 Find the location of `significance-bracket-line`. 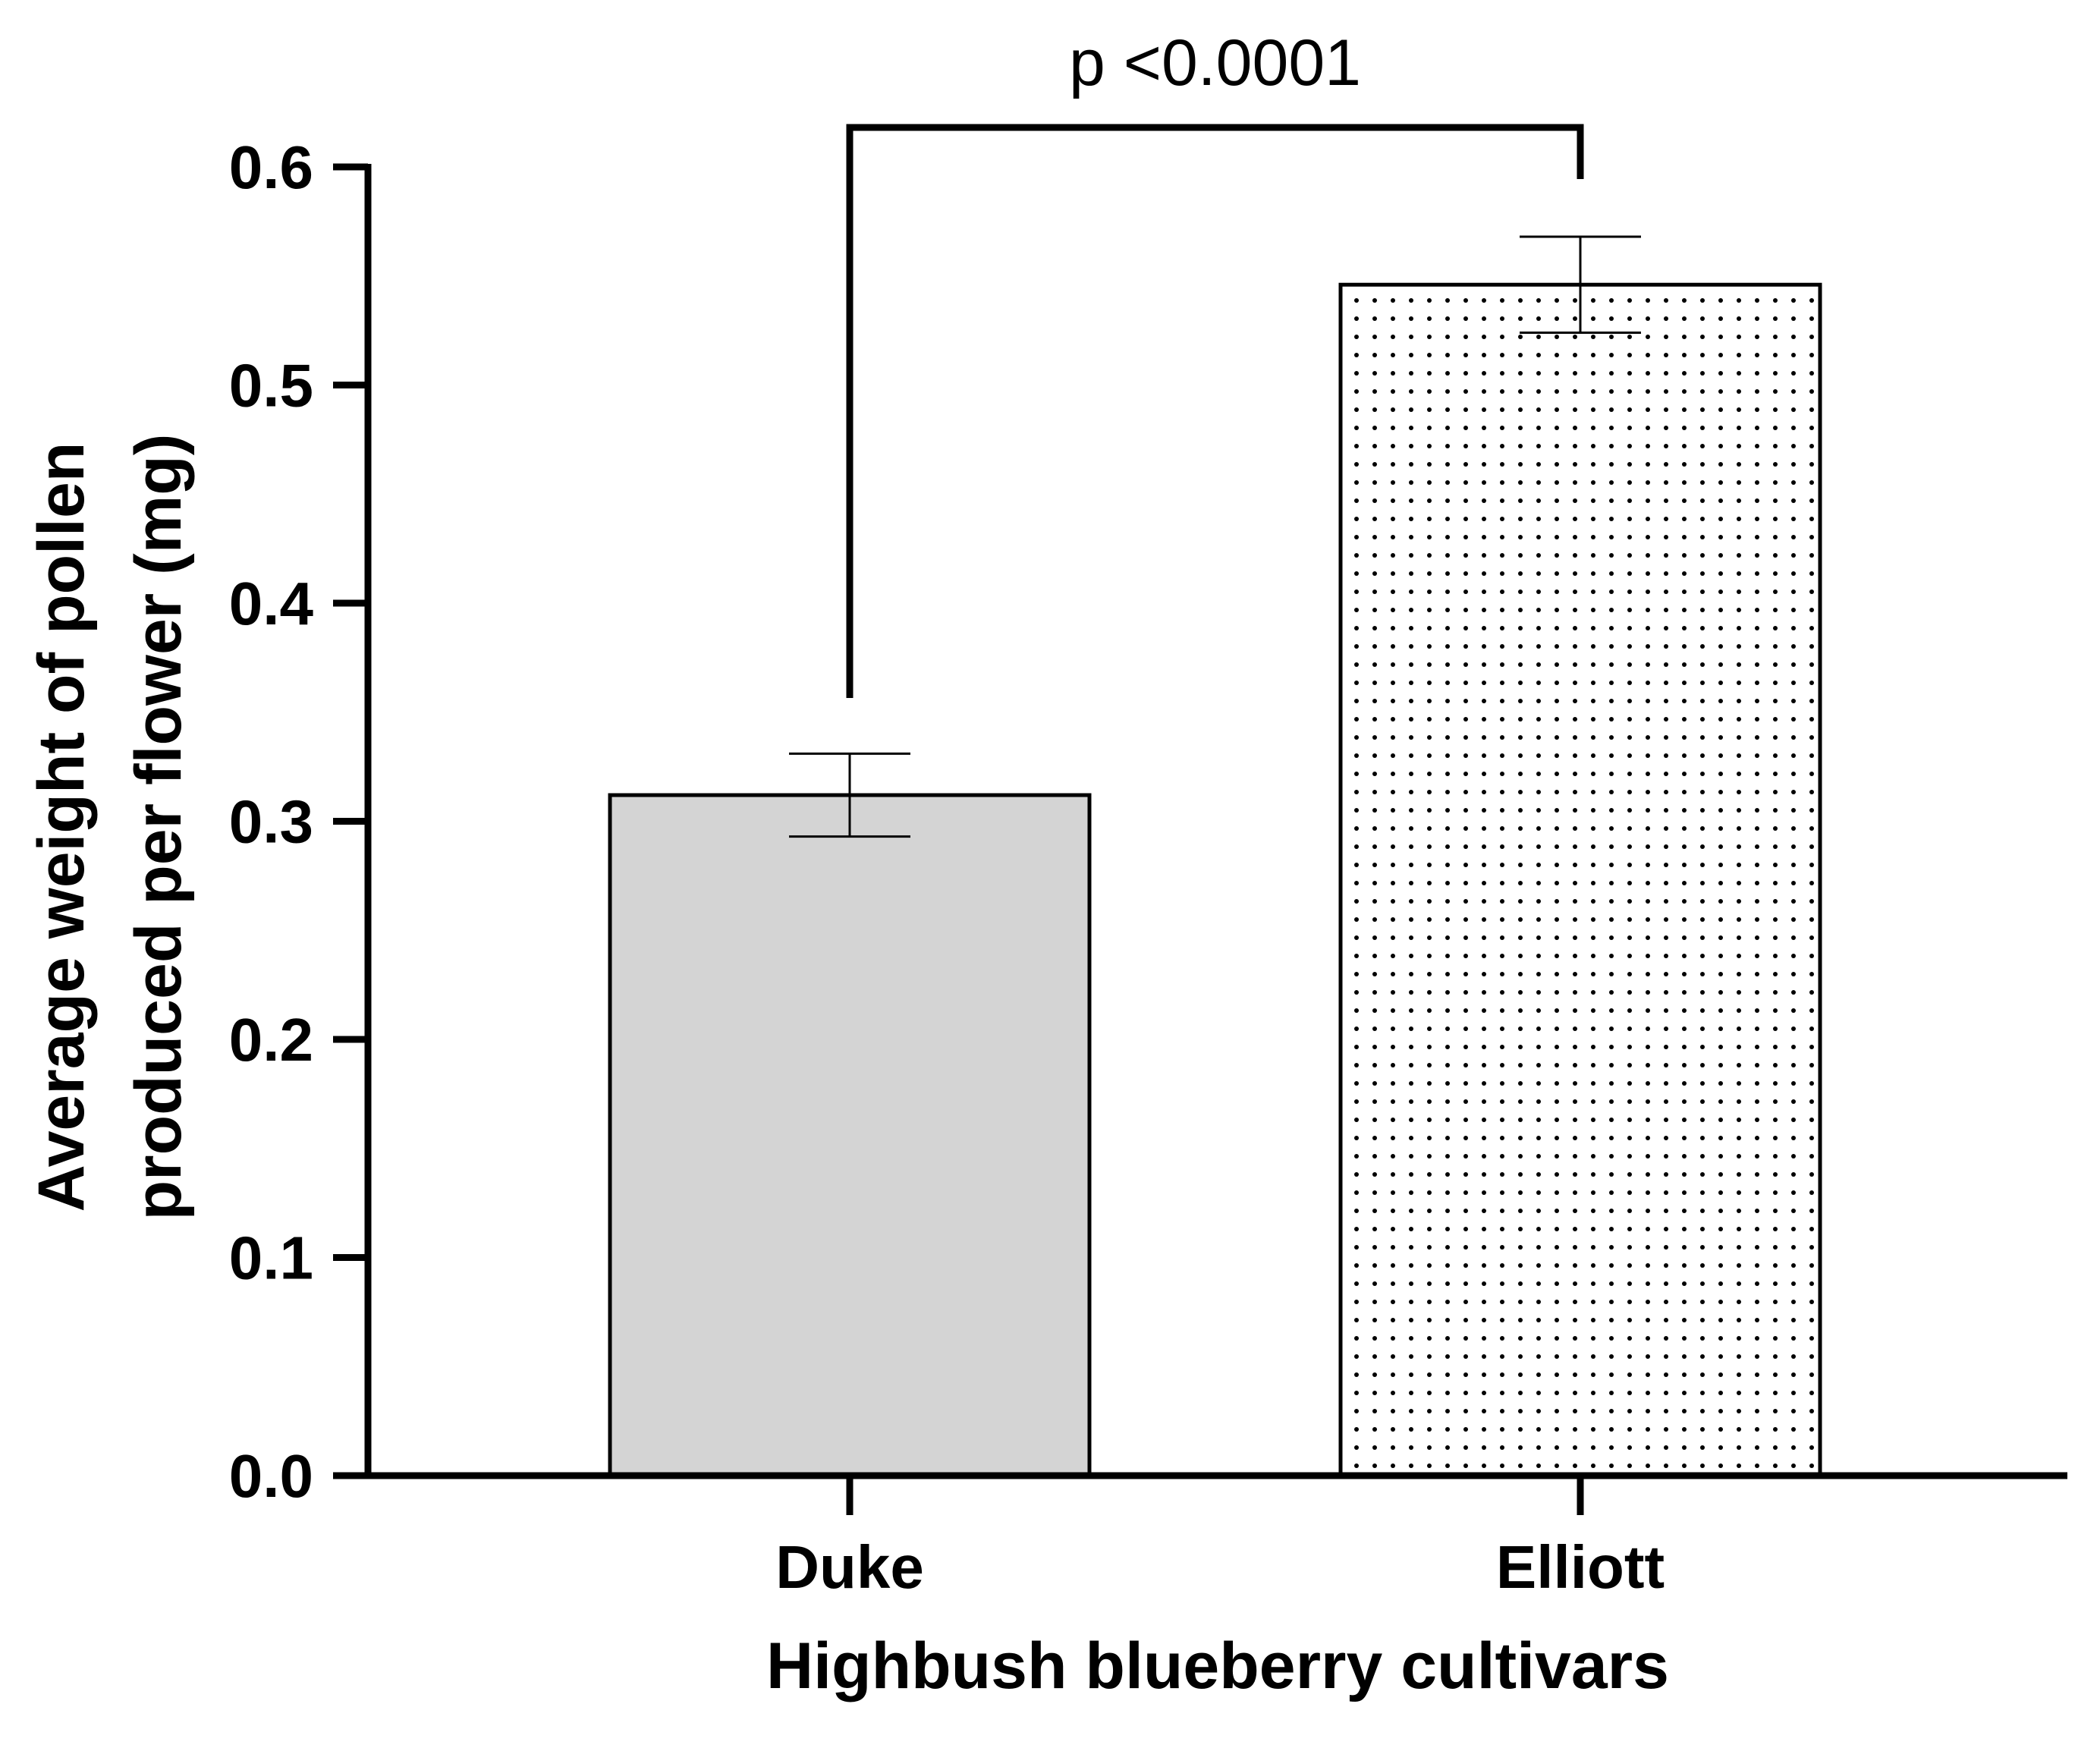

significance-bracket-line is located at coordinates (1215, 411).